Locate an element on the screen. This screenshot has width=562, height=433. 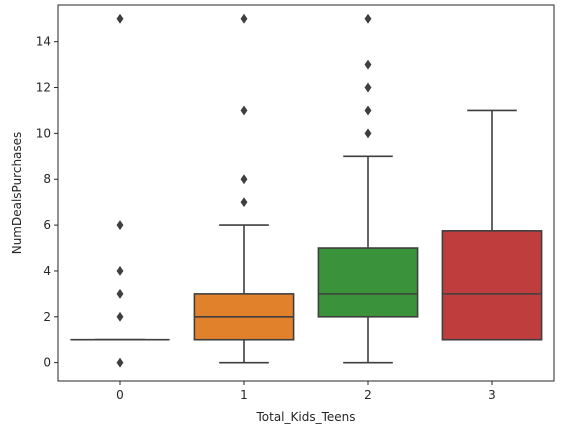
y-tick-label-8: 8 is located at coordinates (47, 179).